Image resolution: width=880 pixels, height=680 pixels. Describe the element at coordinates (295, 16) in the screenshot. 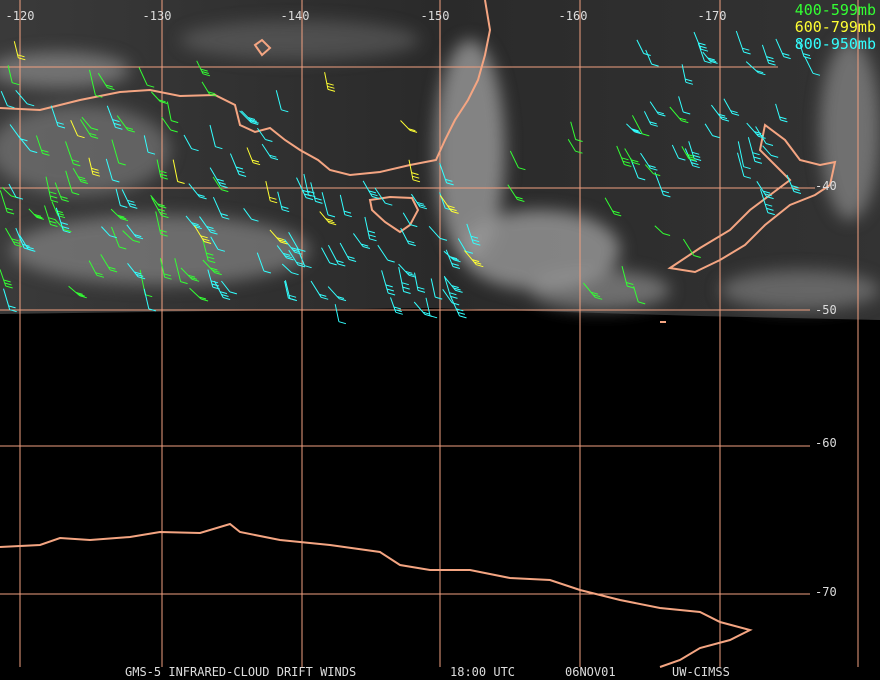

I see `lon-label: -140` at that location.